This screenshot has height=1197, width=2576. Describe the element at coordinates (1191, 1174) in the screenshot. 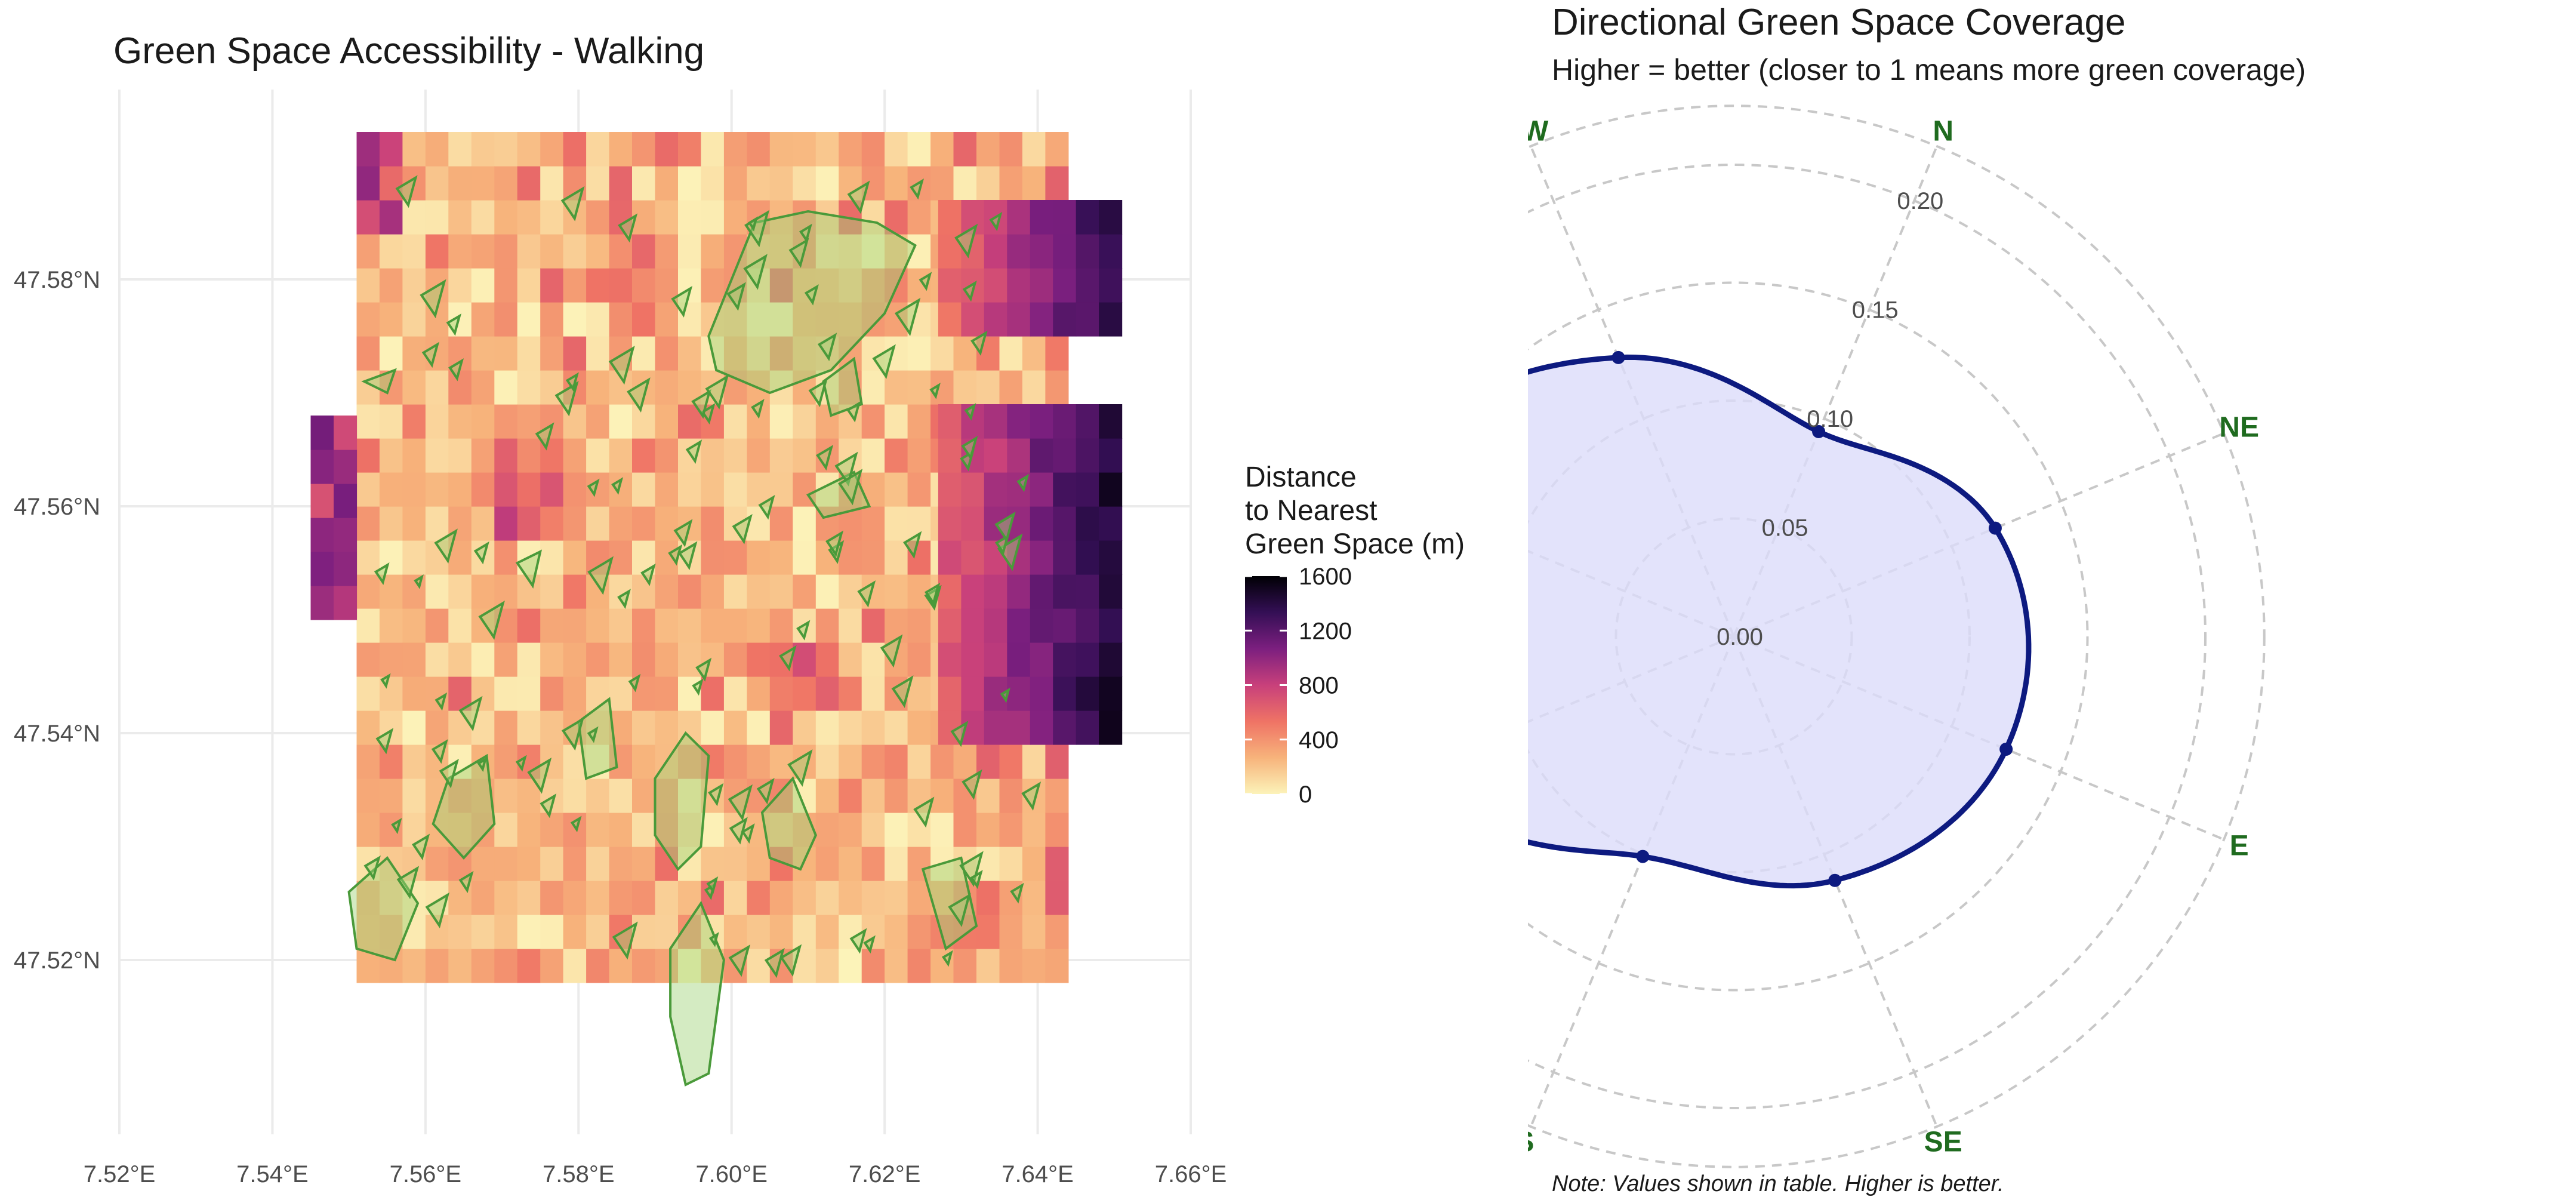

I see `x-tick-label: 7.66°E` at that location.